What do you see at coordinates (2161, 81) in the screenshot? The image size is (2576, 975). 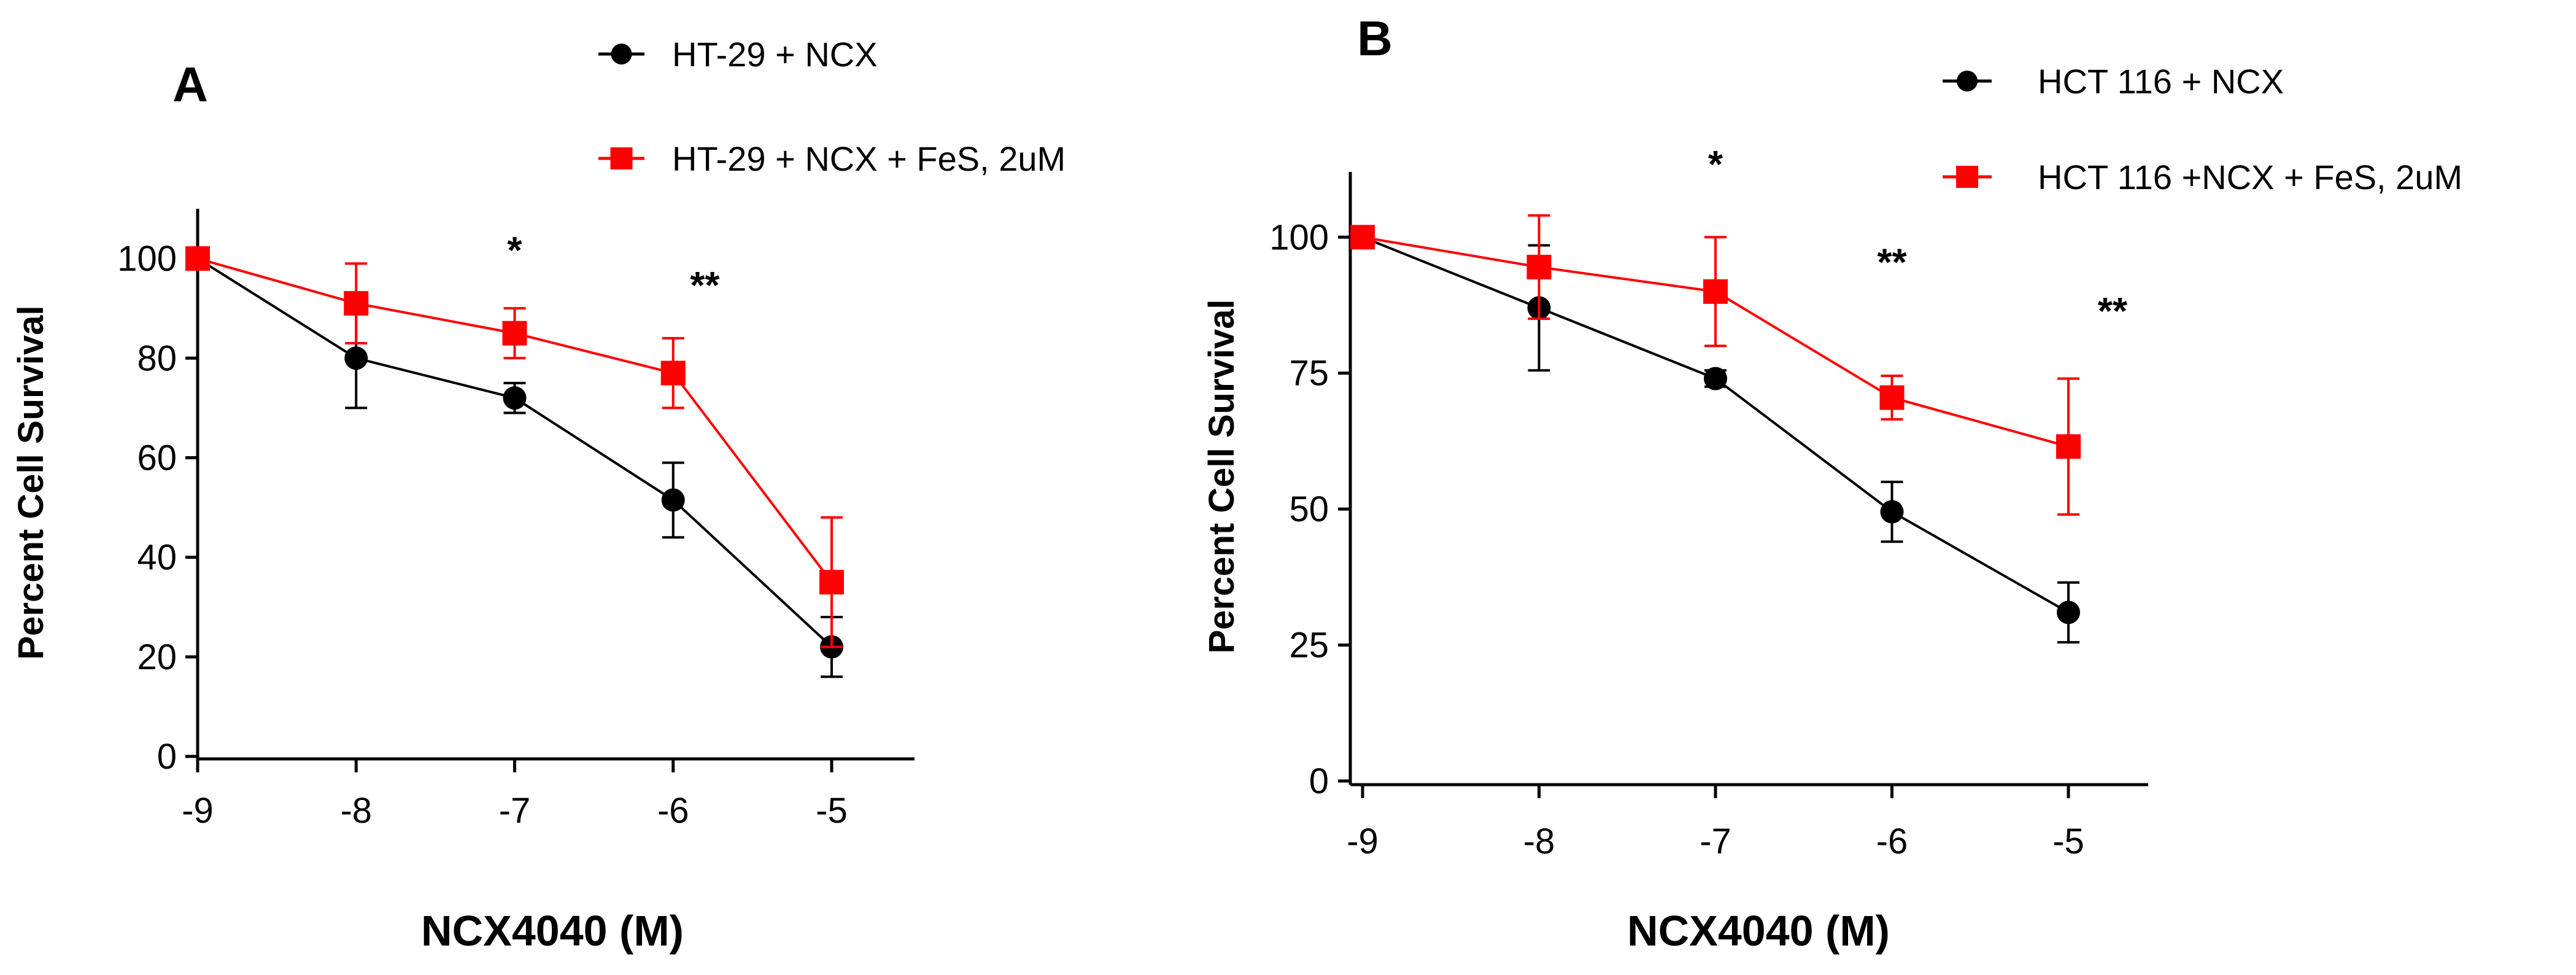 I see `legend-label: HCT 116 + NCX` at bounding box center [2161, 81].